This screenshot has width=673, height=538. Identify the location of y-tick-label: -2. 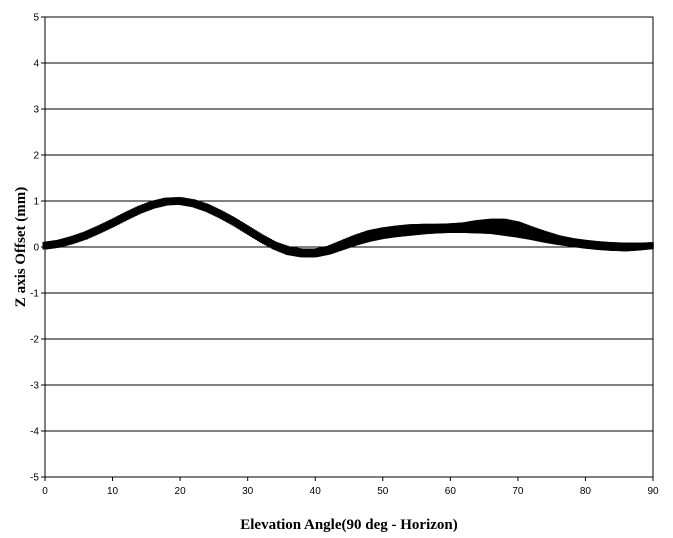
(34, 340).